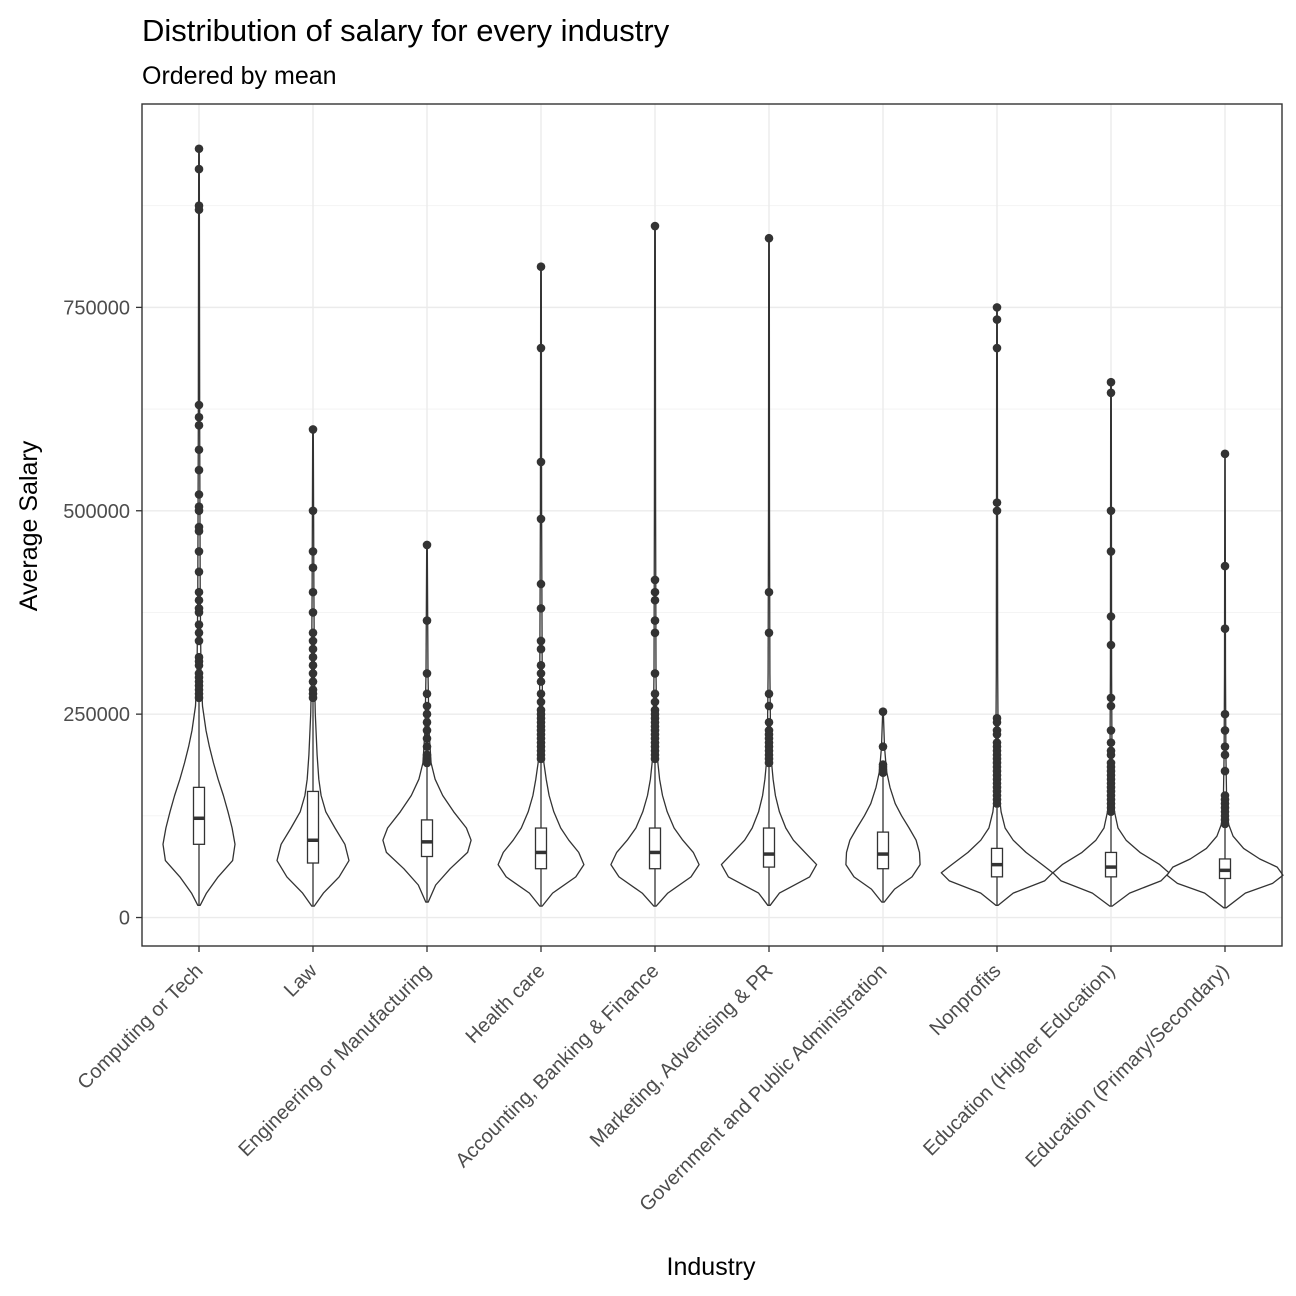 This screenshot has width=1296, height=1296. What do you see at coordinates (712, 804) in the screenshot?
I see `boxplots` at bounding box center [712, 804].